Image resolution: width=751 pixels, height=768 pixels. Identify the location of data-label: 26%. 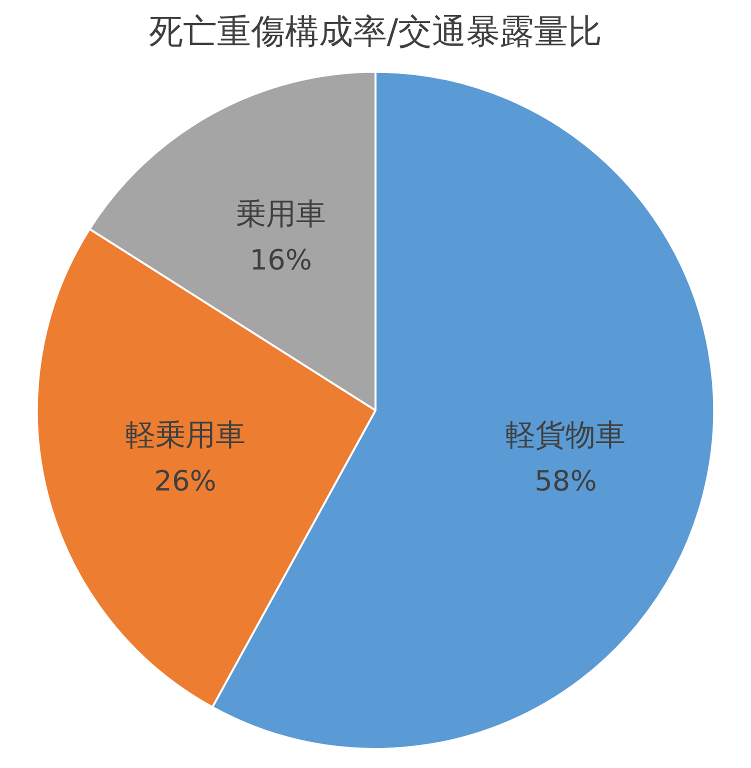
(185, 481).